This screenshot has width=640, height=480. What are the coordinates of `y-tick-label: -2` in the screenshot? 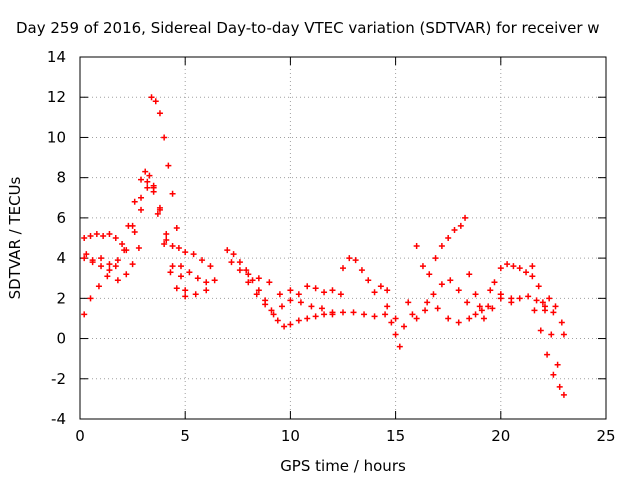 It's located at (58, 379).